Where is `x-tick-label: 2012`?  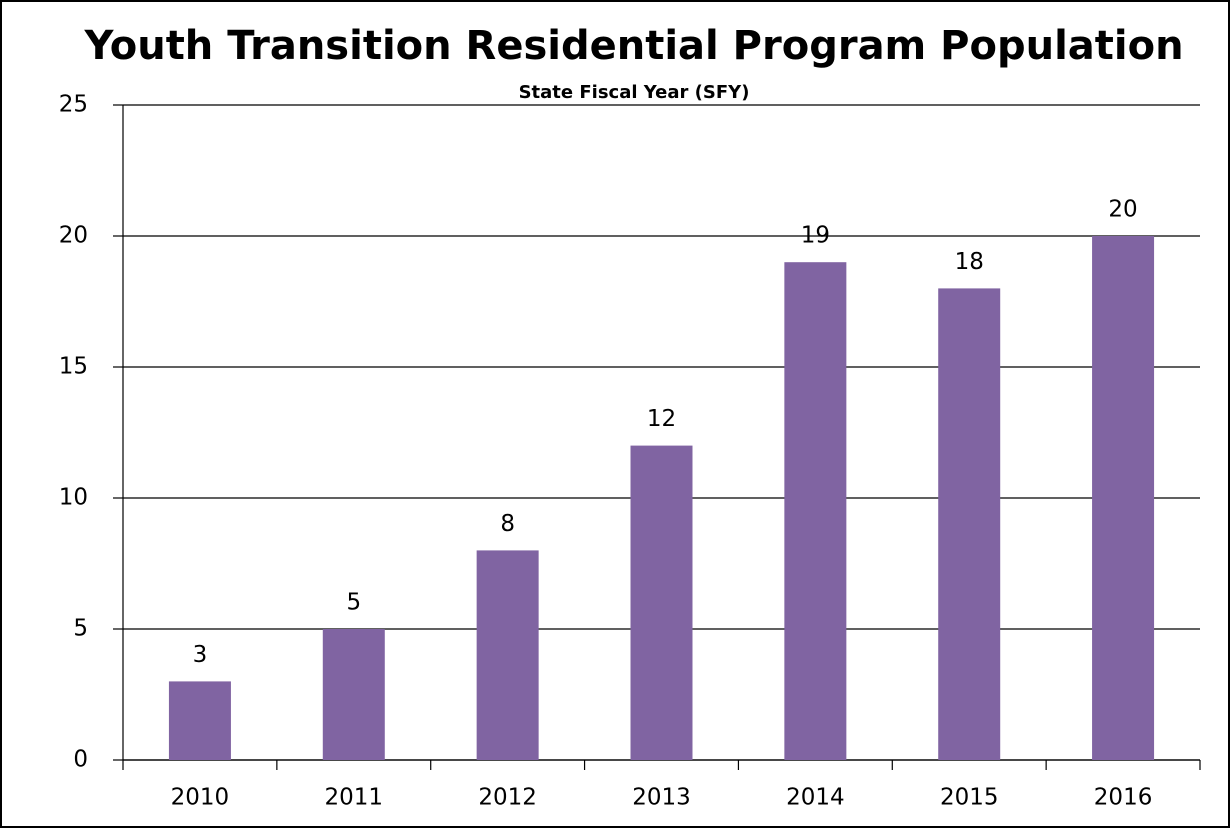 x-tick-label: 2012 is located at coordinates (507, 798).